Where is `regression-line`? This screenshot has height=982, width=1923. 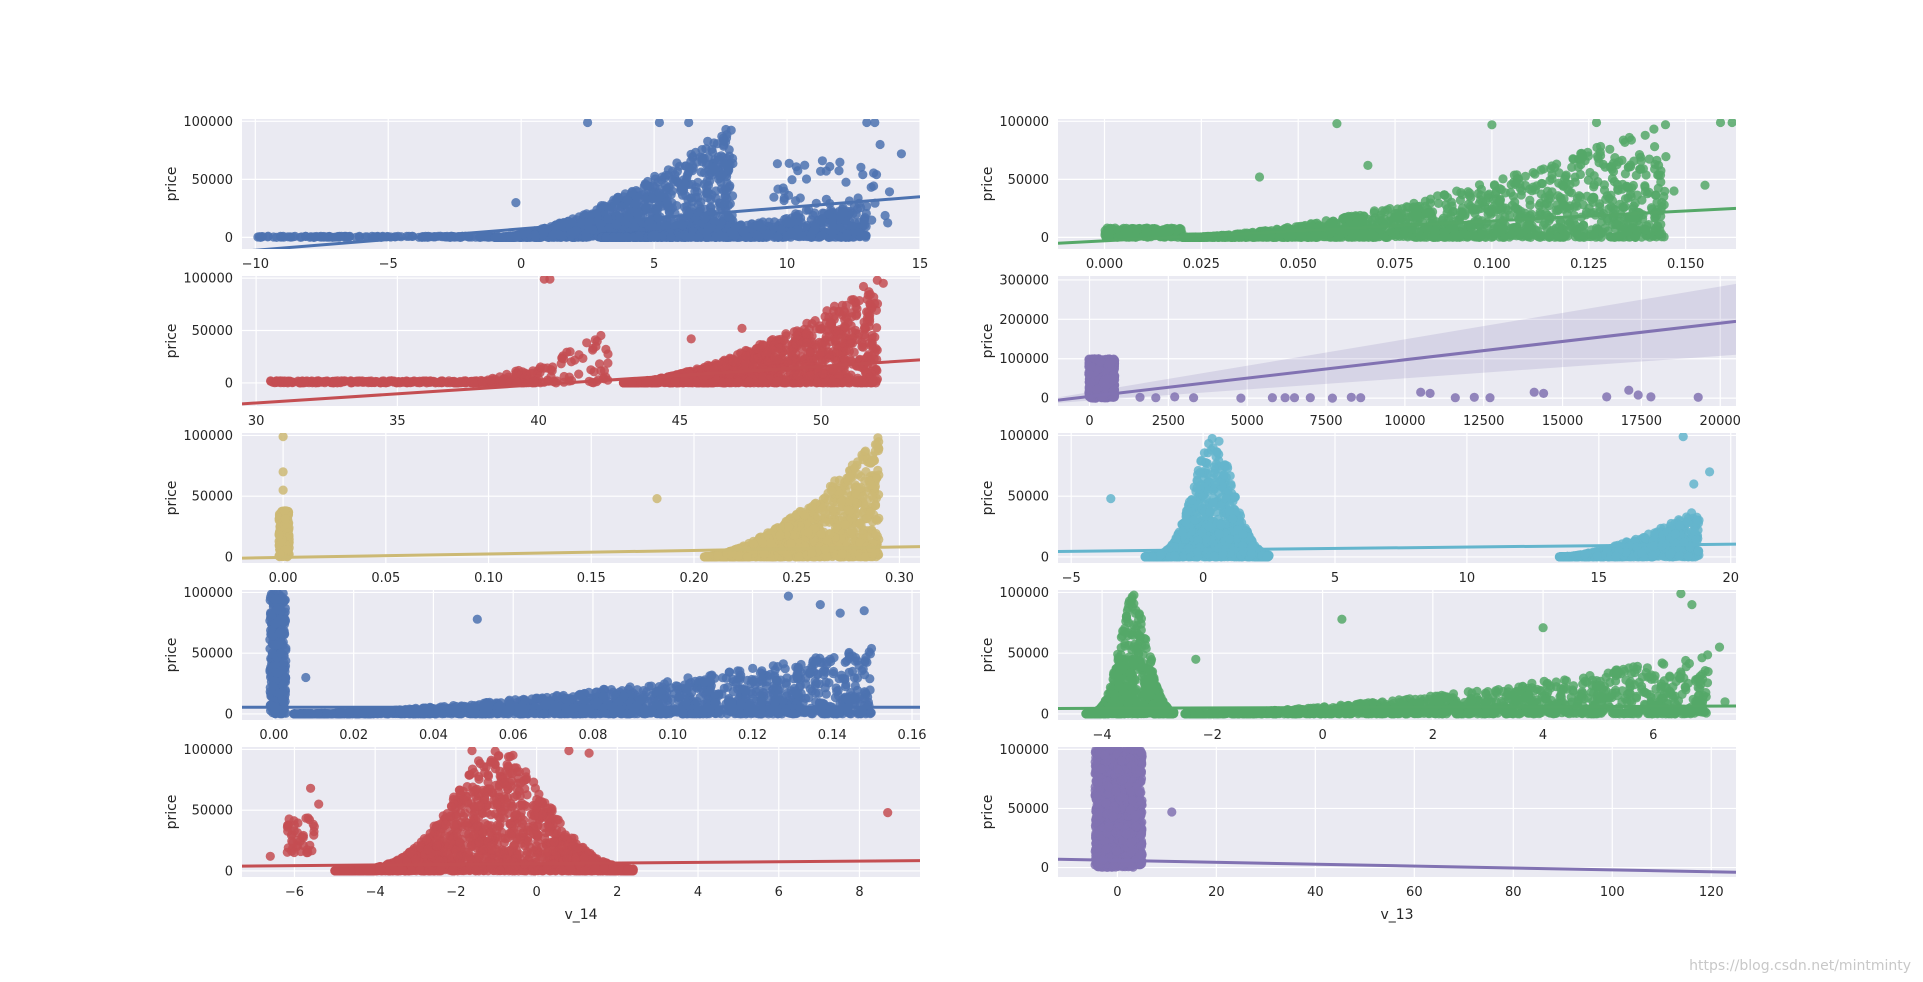
regression-line is located at coordinates (586, 222).